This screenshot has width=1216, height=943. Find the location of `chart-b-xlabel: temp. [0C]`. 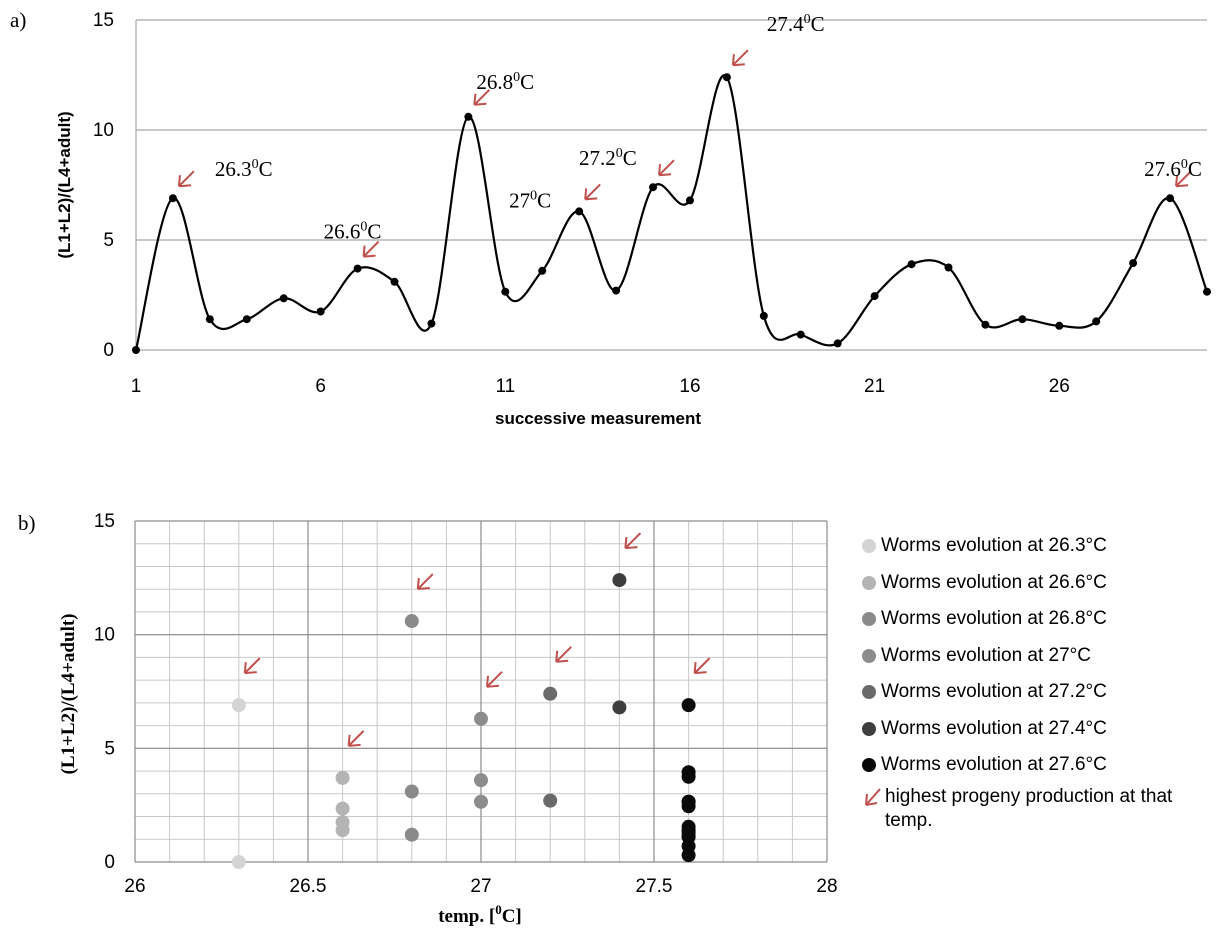

chart-b-xlabel: temp. [0C] is located at coordinates (480, 914).